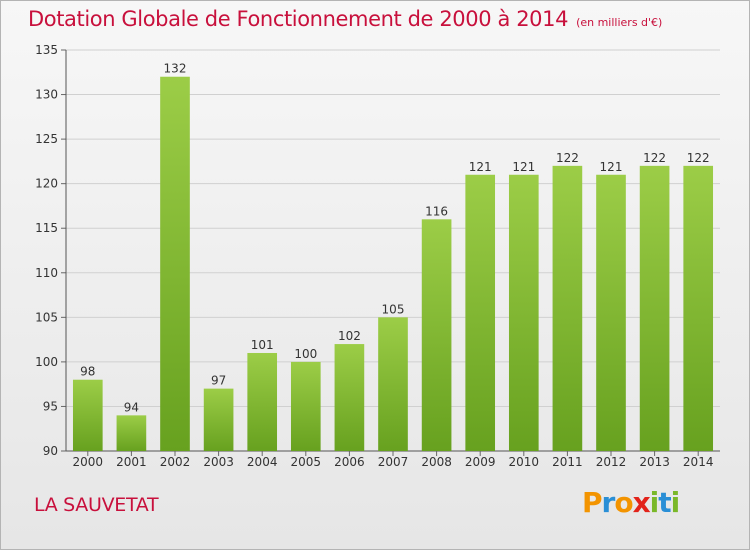  I want to click on logo-letter: o, so click(623, 502).